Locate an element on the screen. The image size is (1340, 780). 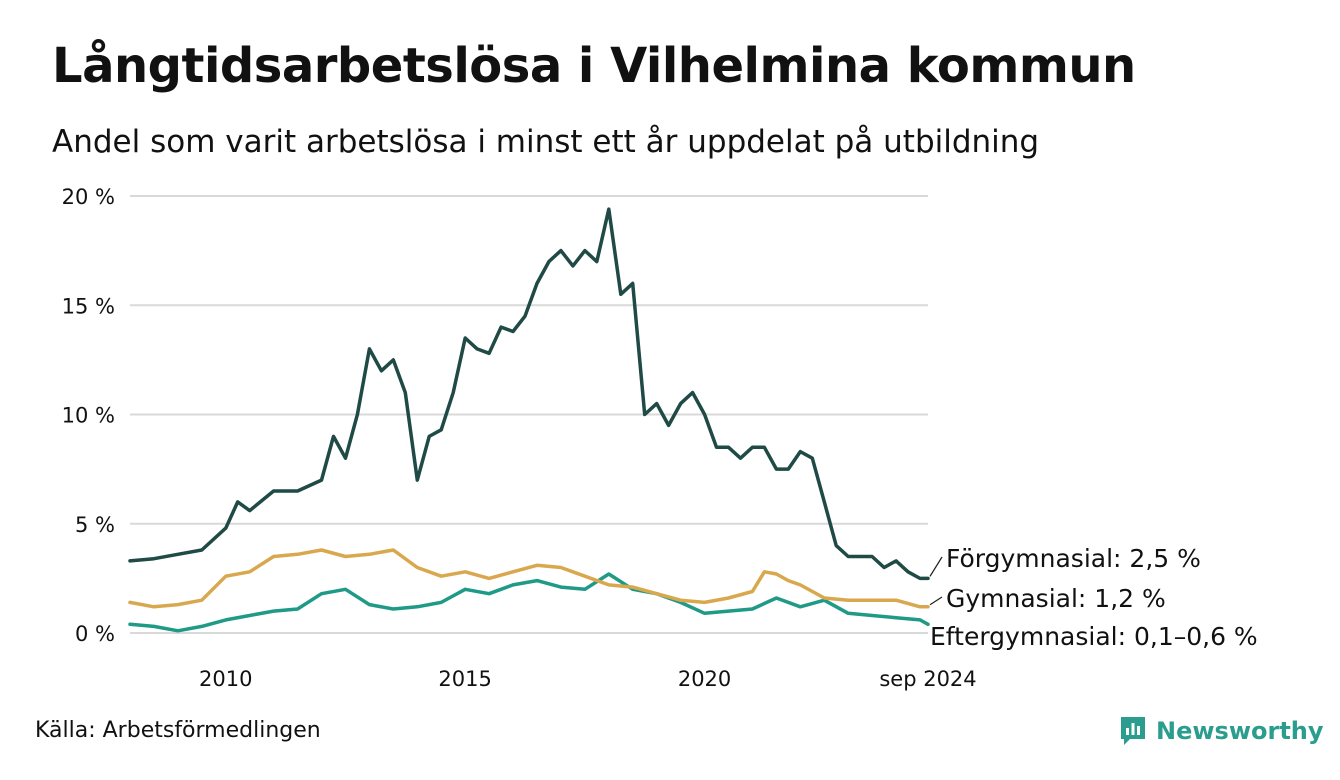
series-end-label: Förgymnasial: 2,5 % is located at coordinates (1073, 558).